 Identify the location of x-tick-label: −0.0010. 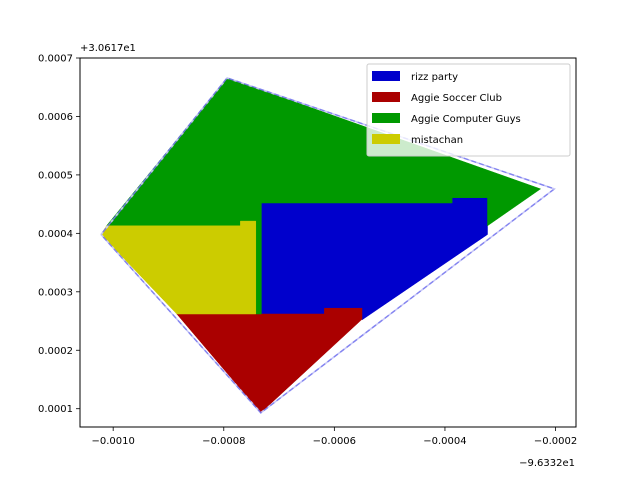
(112, 441).